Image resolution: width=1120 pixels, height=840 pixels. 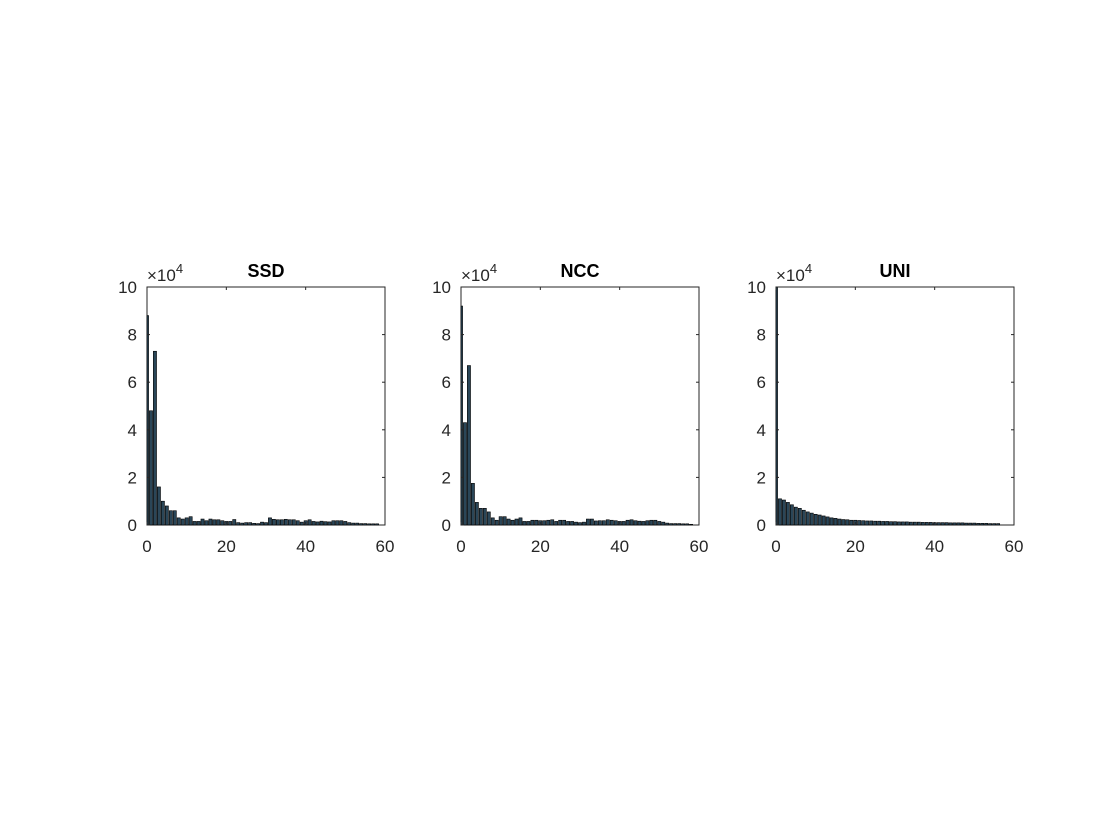 I want to click on ticks-ssd: 0 20 40 60 0 2 4 6 8 10, so click(x=256, y=417).